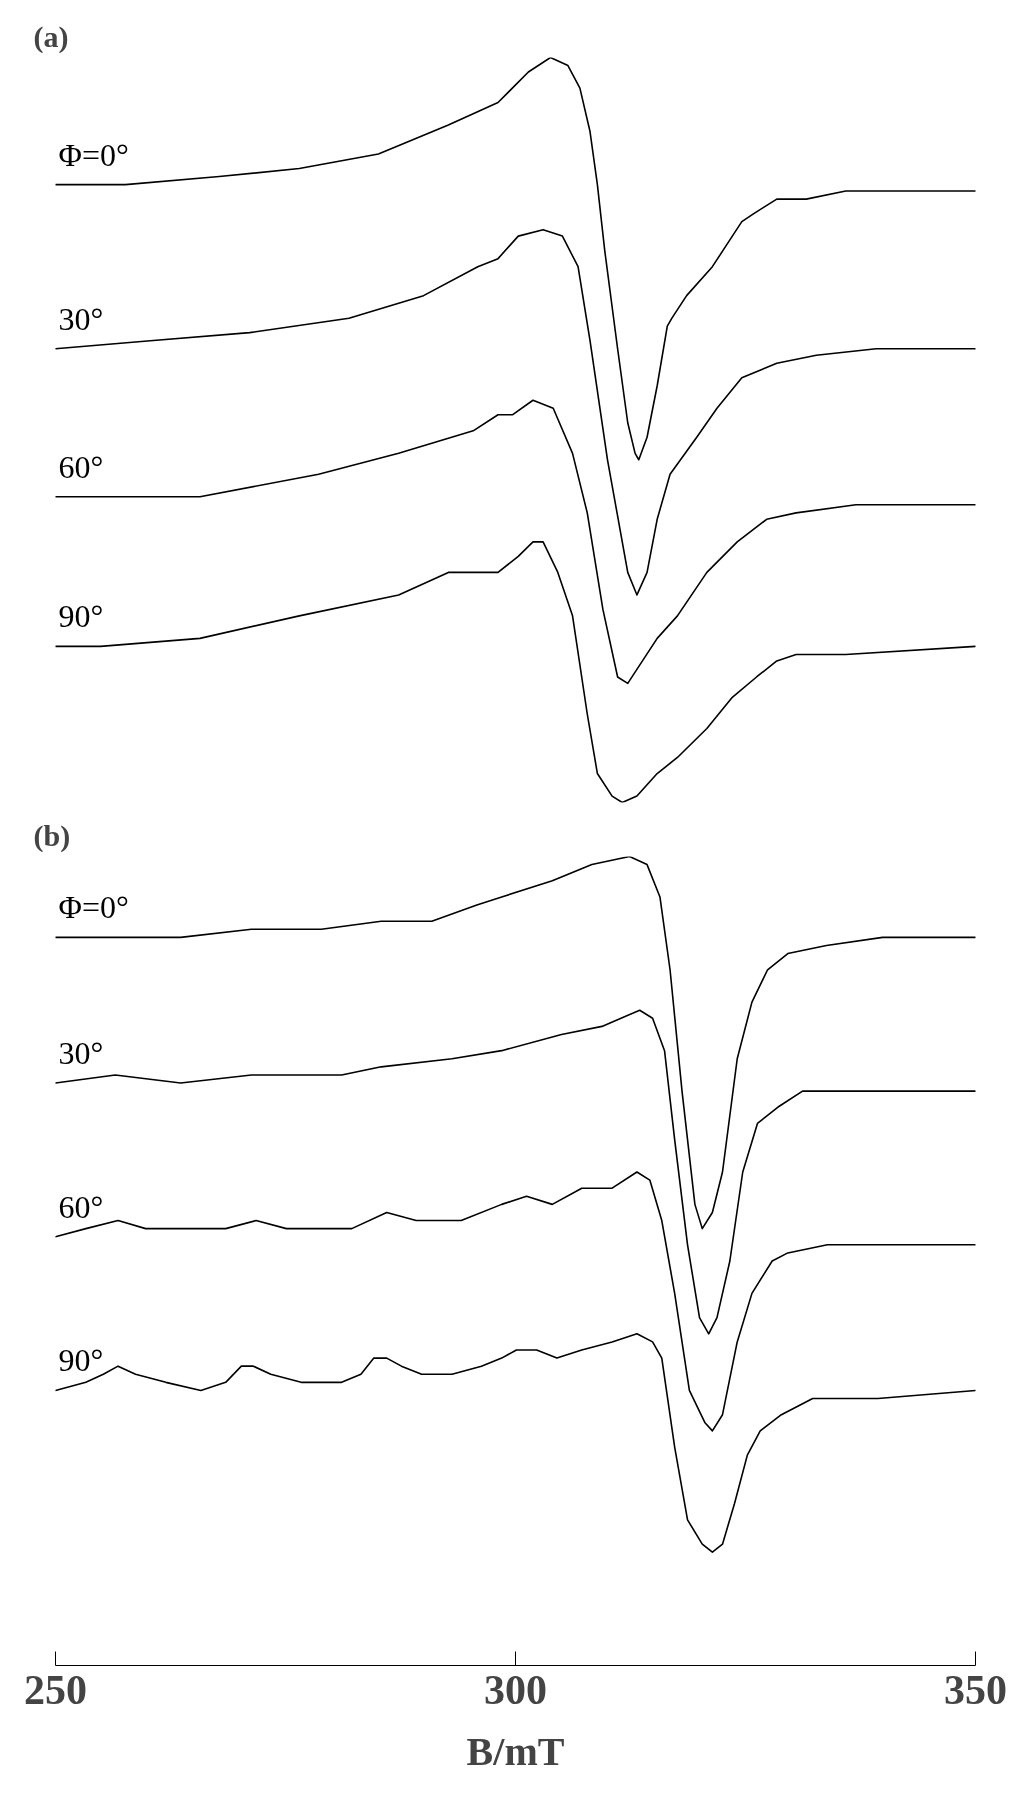 Image resolution: width=1024 pixels, height=1807 pixels. Describe the element at coordinates (515, 1751) in the screenshot. I see `x-axis-title: B/mT` at that location.